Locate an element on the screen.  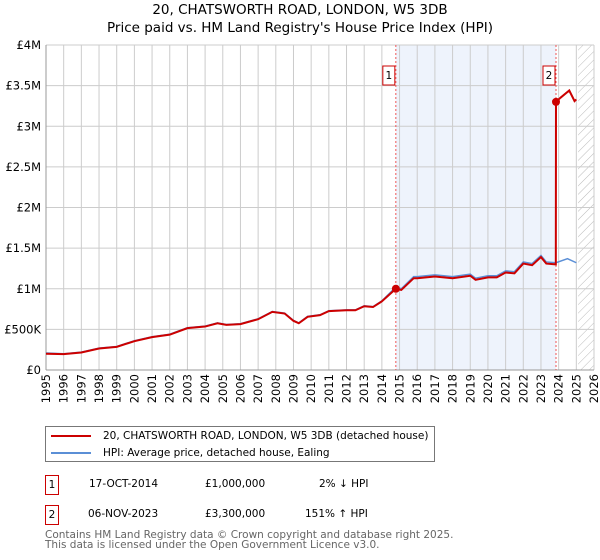
transaction-hpi: 2% ↓ HPI is located at coordinates (344, 484).